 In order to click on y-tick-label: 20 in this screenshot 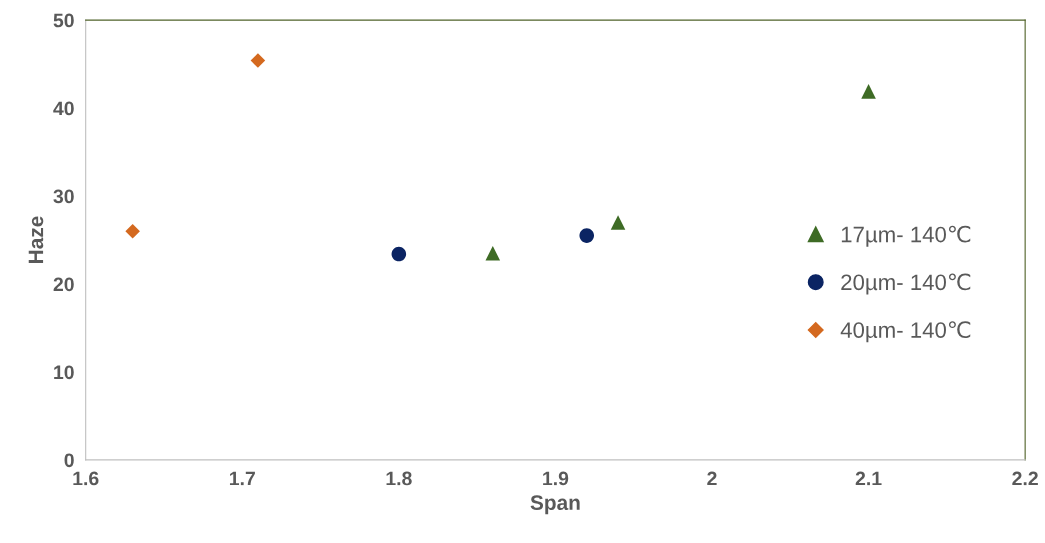, I will do `click(63, 284)`.